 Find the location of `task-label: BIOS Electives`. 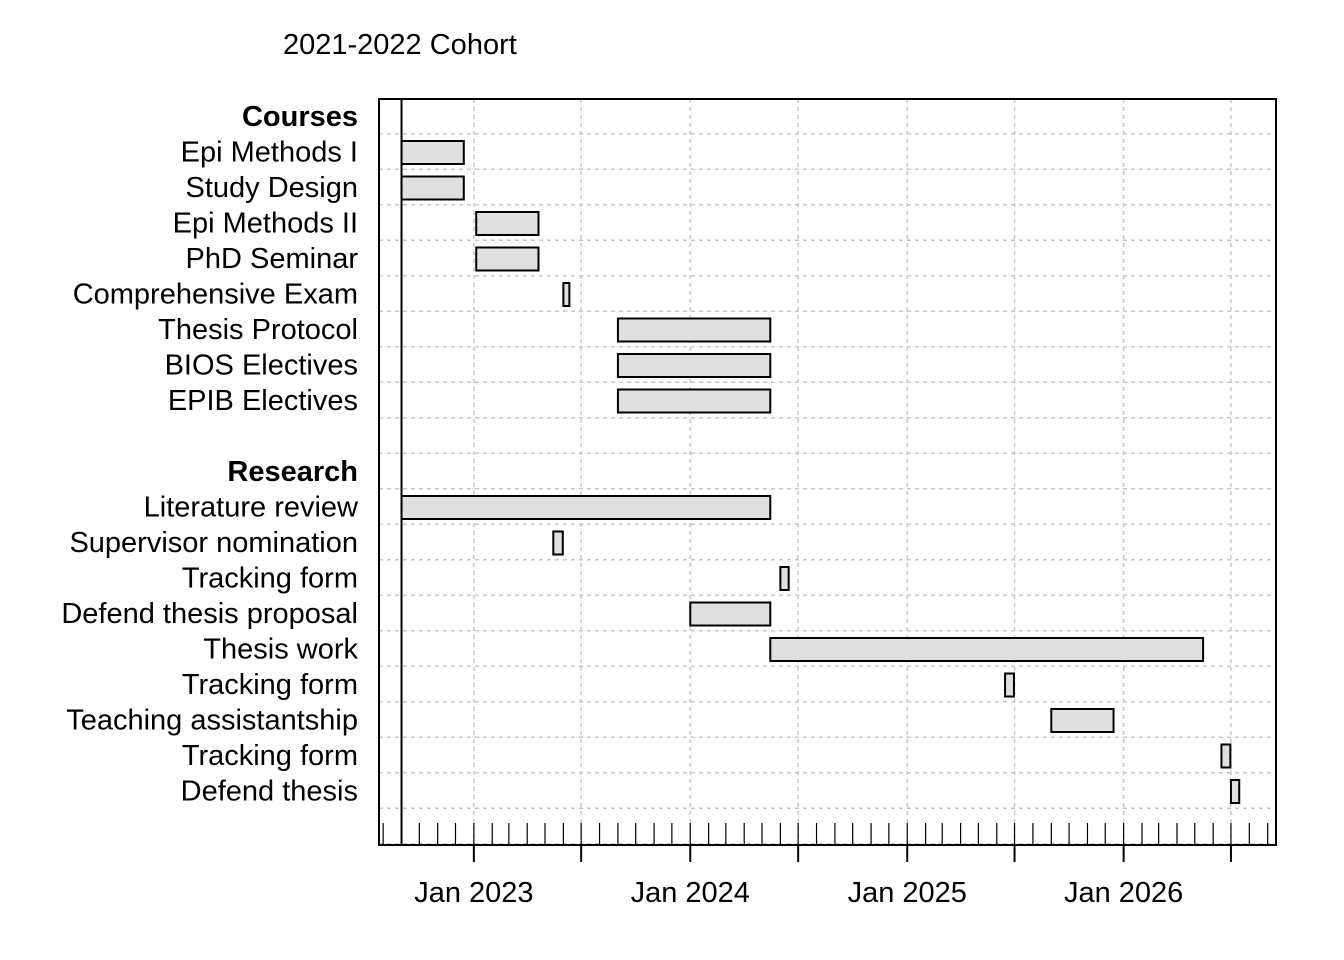

task-label: BIOS Electives is located at coordinates (261, 366).